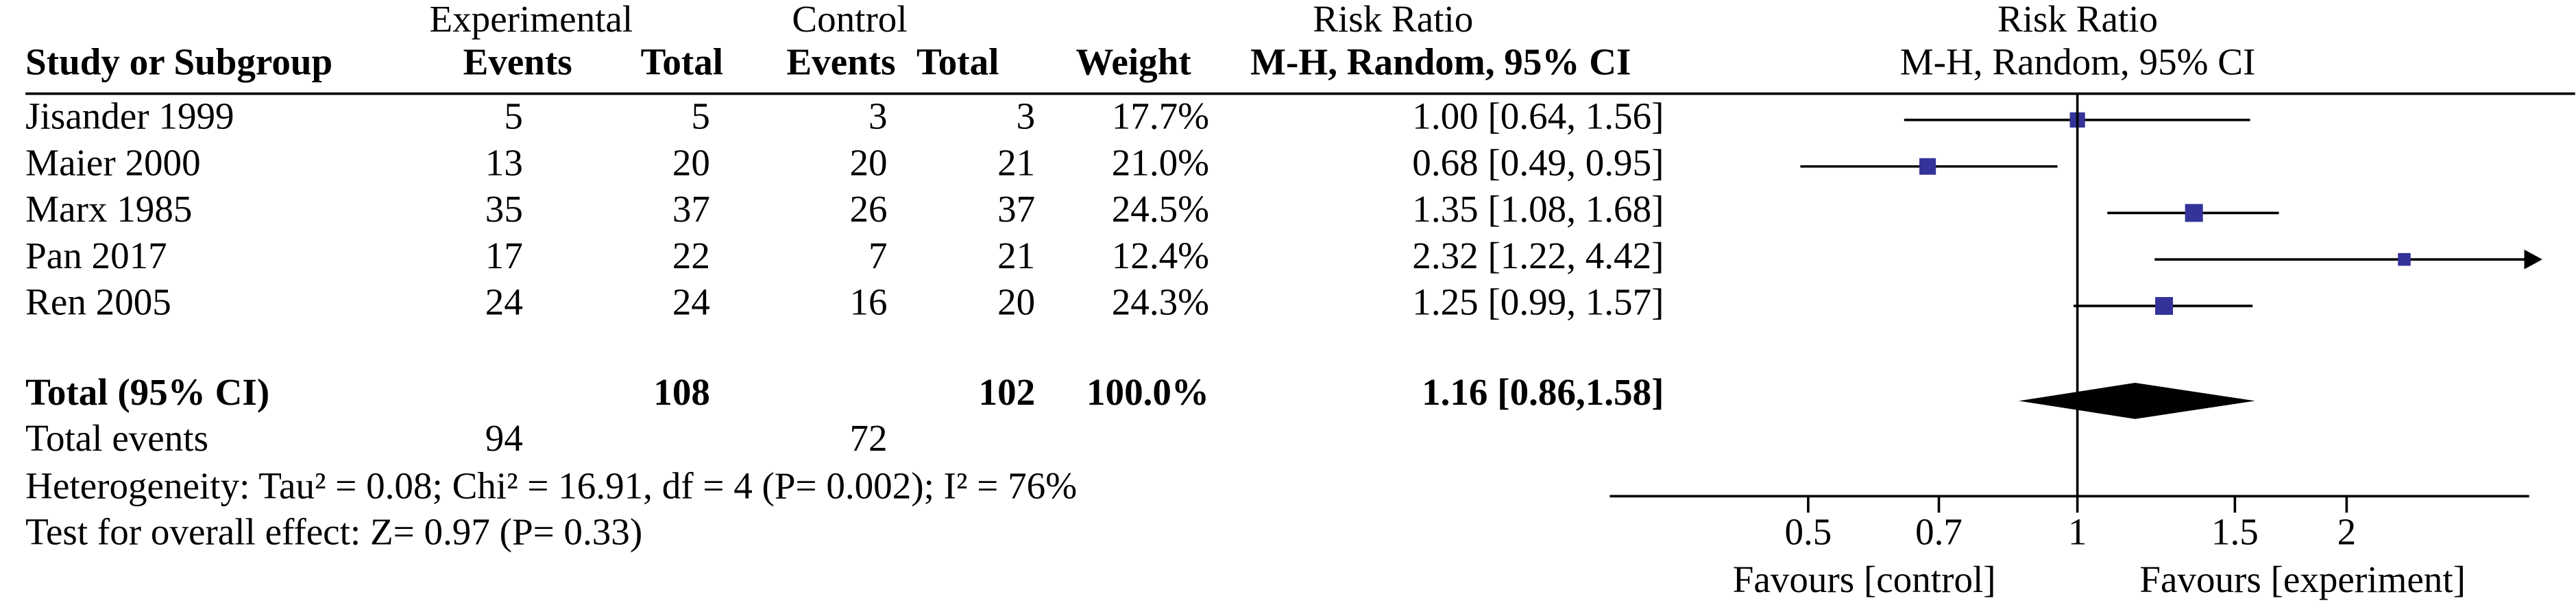  What do you see at coordinates (1160, 116) in the screenshot?
I see `cell: 17.7%` at bounding box center [1160, 116].